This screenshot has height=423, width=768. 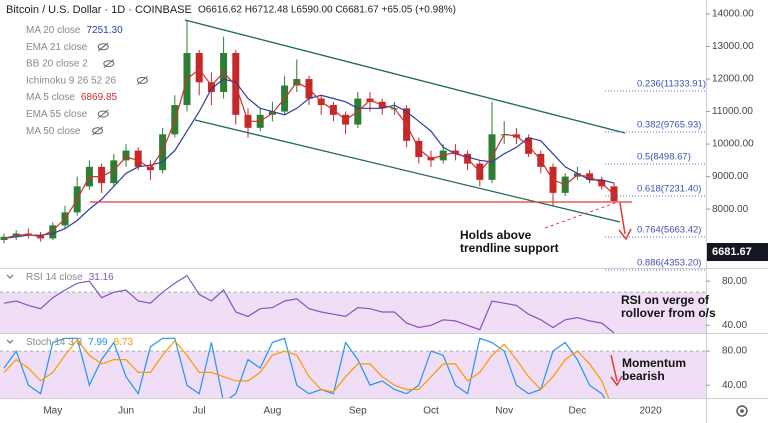 I want to click on pane-label-name: RSI 14 close, so click(x=54, y=277).